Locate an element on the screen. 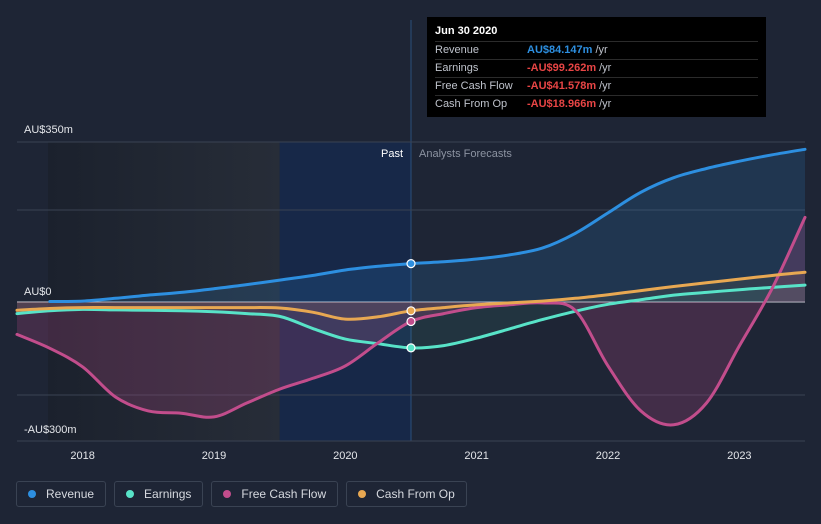  x-tick-label: 2021 is located at coordinates (476, 456).